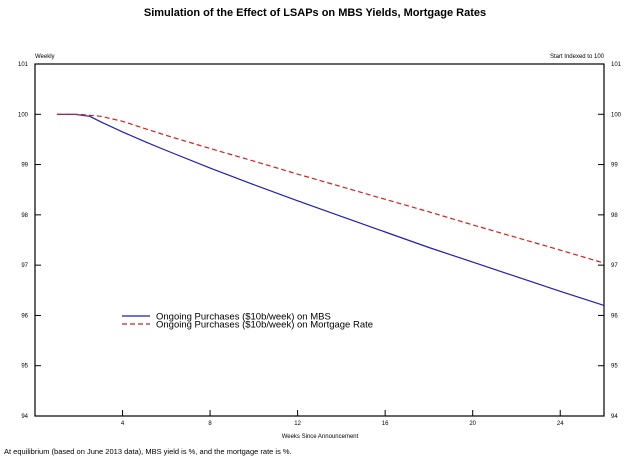  I want to click on y-ticks-right: 94 95 96 97 98 99 100 101, so click(610, 241).